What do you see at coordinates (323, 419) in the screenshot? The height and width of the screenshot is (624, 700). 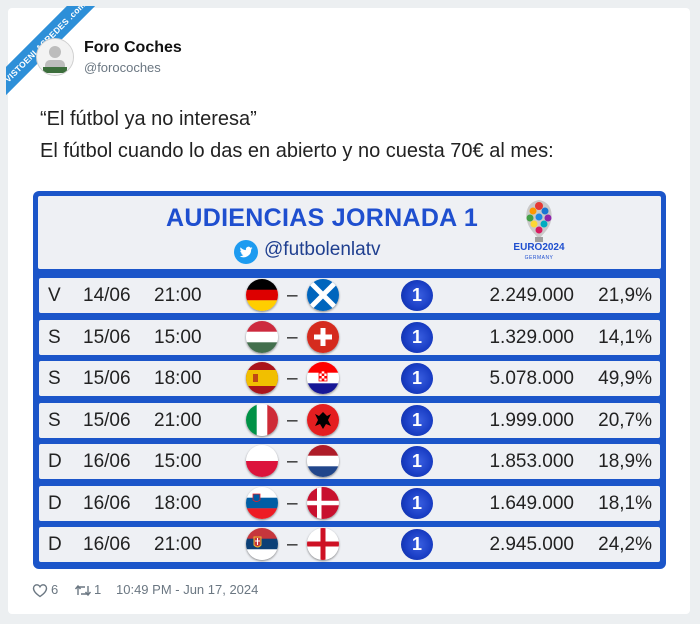 I see `albania-flag-icon` at bounding box center [323, 419].